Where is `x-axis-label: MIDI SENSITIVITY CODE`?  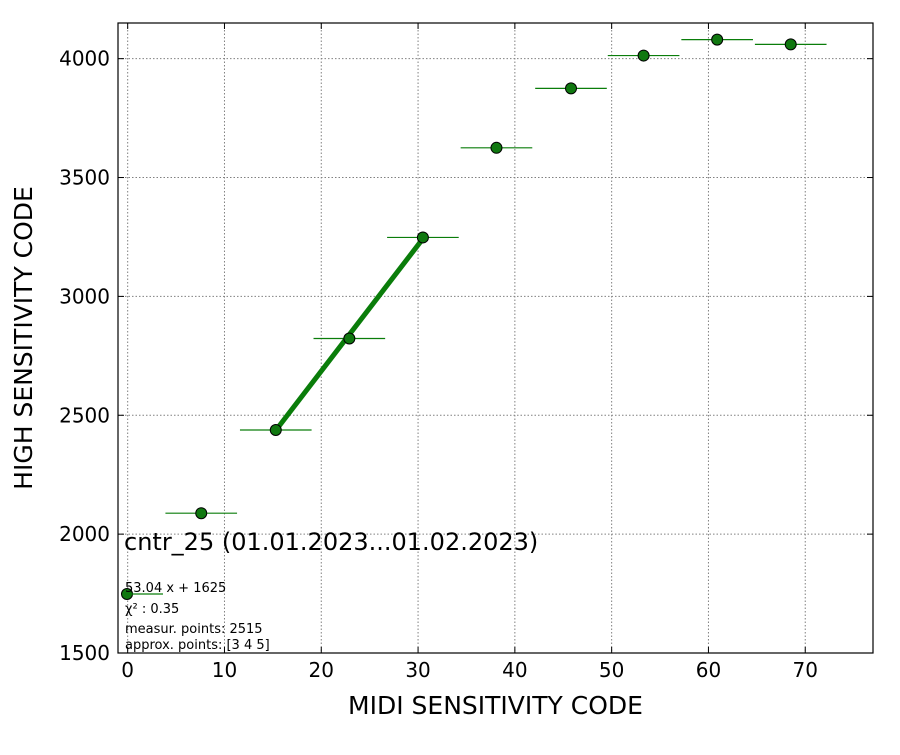 x-axis-label: MIDI SENSITIVITY CODE is located at coordinates (495, 705).